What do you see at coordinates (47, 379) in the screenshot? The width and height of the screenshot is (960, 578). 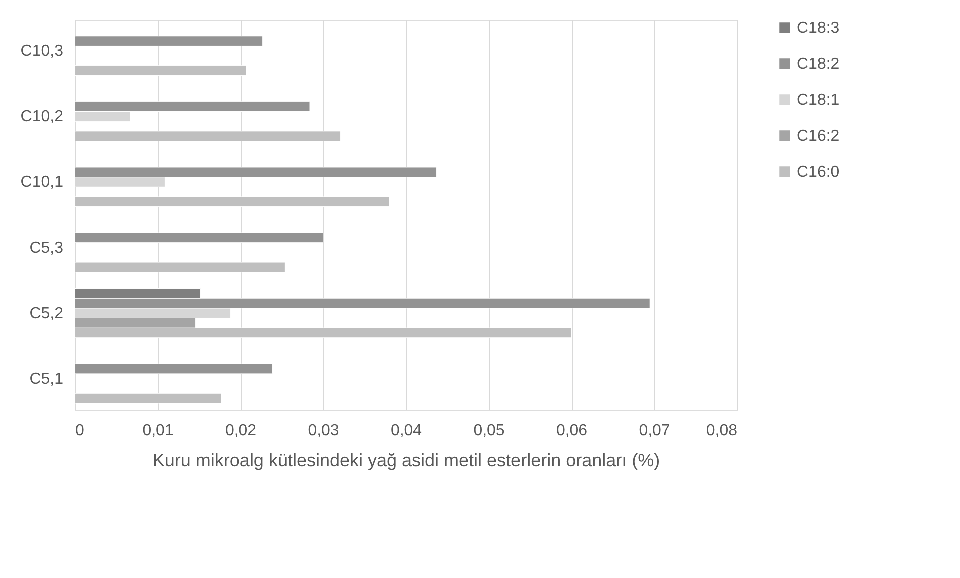 I see `y-tick-label: C5,1` at bounding box center [47, 379].